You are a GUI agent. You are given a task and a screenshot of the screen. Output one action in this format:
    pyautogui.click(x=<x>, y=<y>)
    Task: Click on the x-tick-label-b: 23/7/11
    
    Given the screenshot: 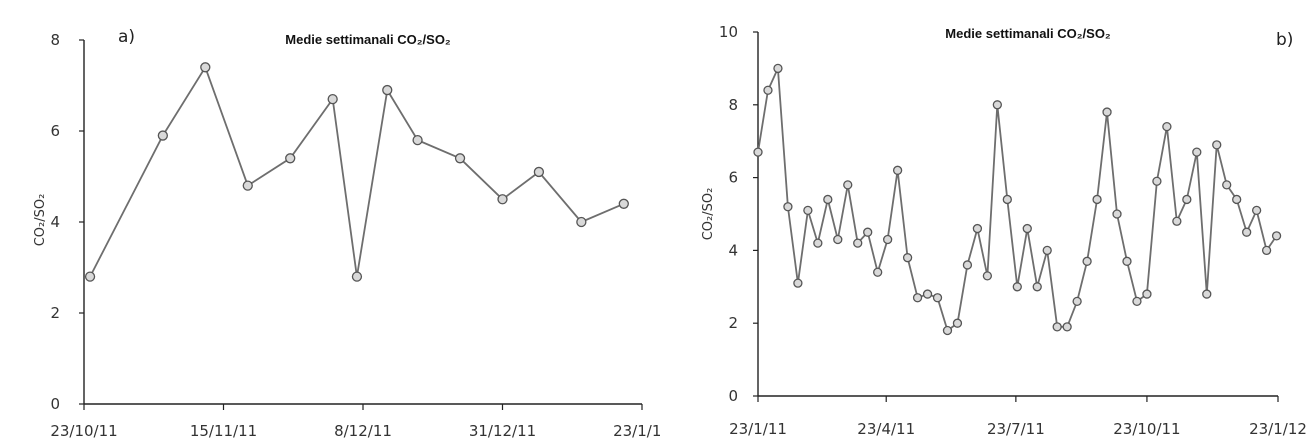 What is the action you would take?
    pyautogui.click(x=1016, y=429)
    